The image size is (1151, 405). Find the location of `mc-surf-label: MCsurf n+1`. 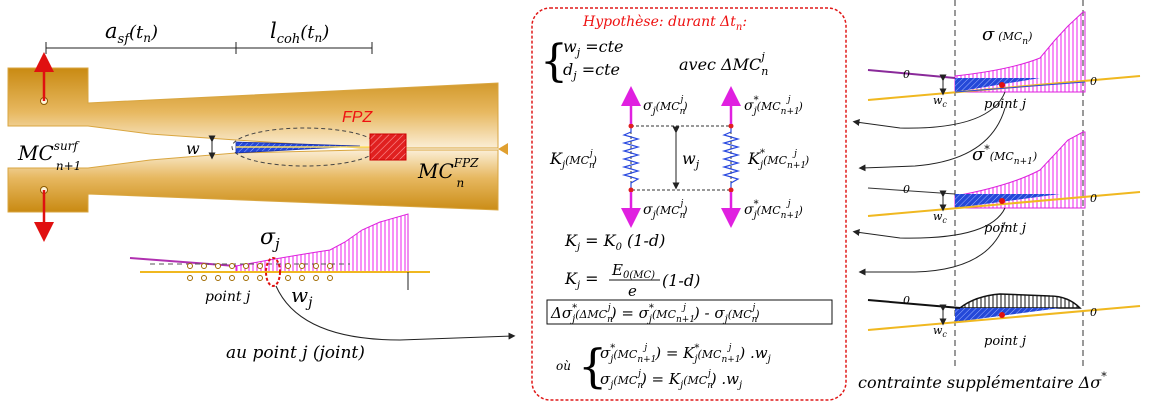

mc-surf-label: MCsurf n+1 is located at coordinates (49, 156).